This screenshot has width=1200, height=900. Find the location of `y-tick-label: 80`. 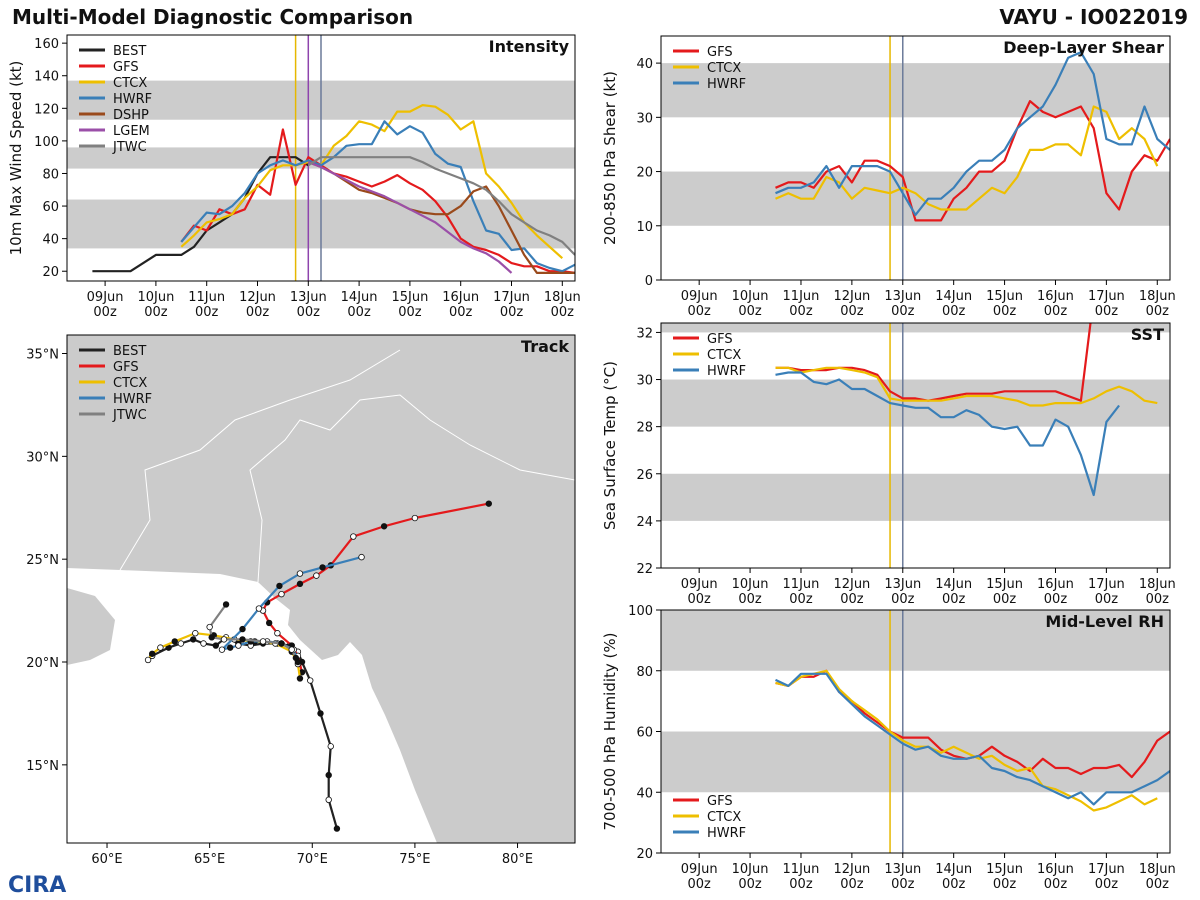

y-tick-label: 80 is located at coordinates (50, 174).